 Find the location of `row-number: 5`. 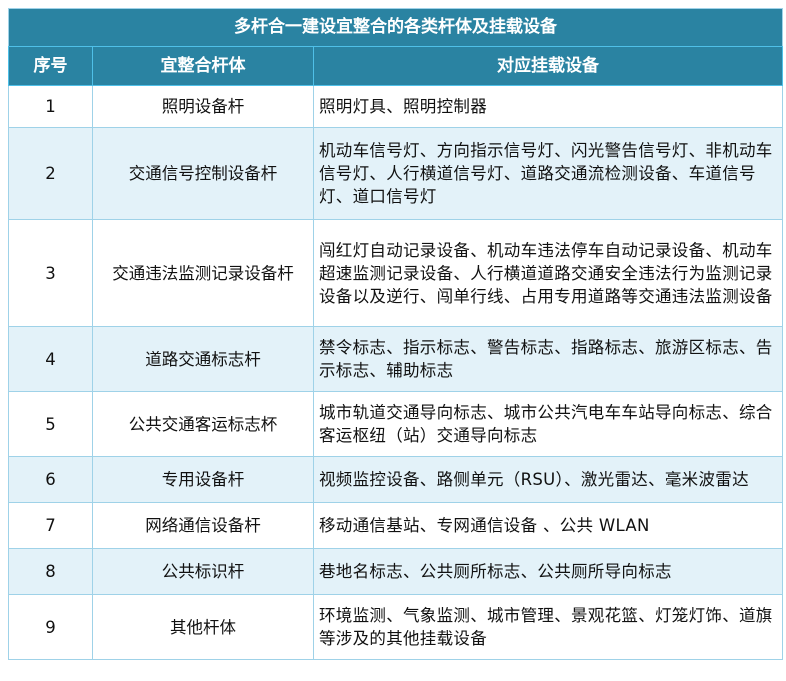

row-number: 5 is located at coordinates (50, 424).